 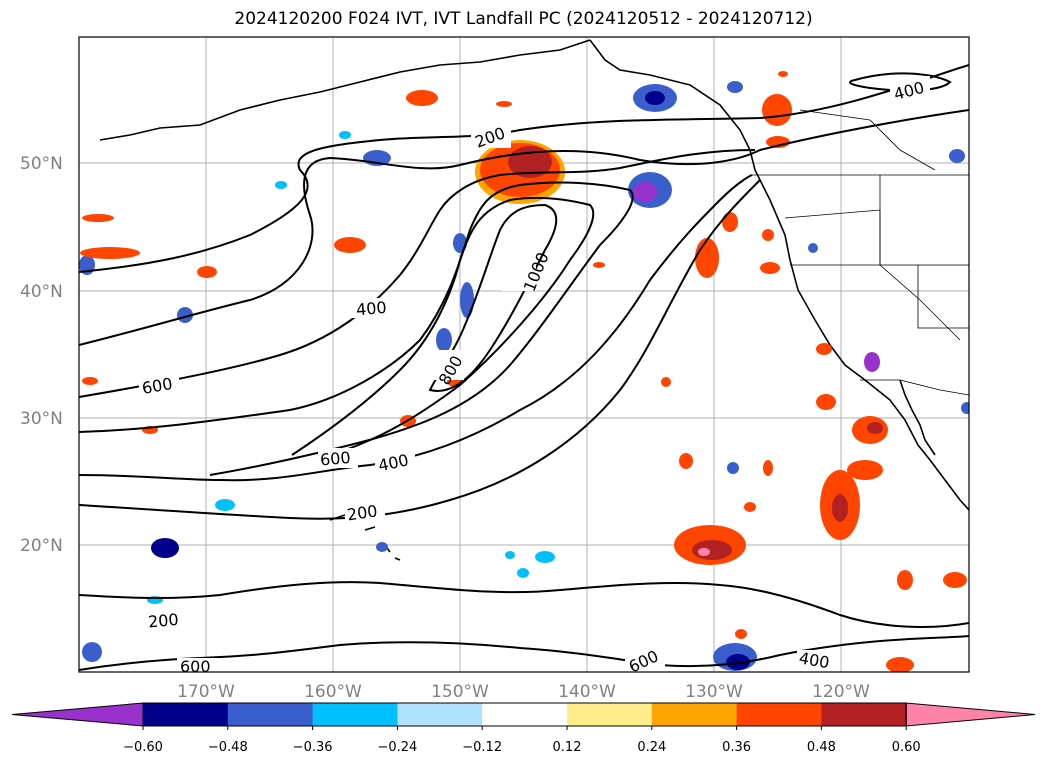 What do you see at coordinates (163, 621) in the screenshot?
I see `contour-label-200-southwest: 200` at bounding box center [163, 621].